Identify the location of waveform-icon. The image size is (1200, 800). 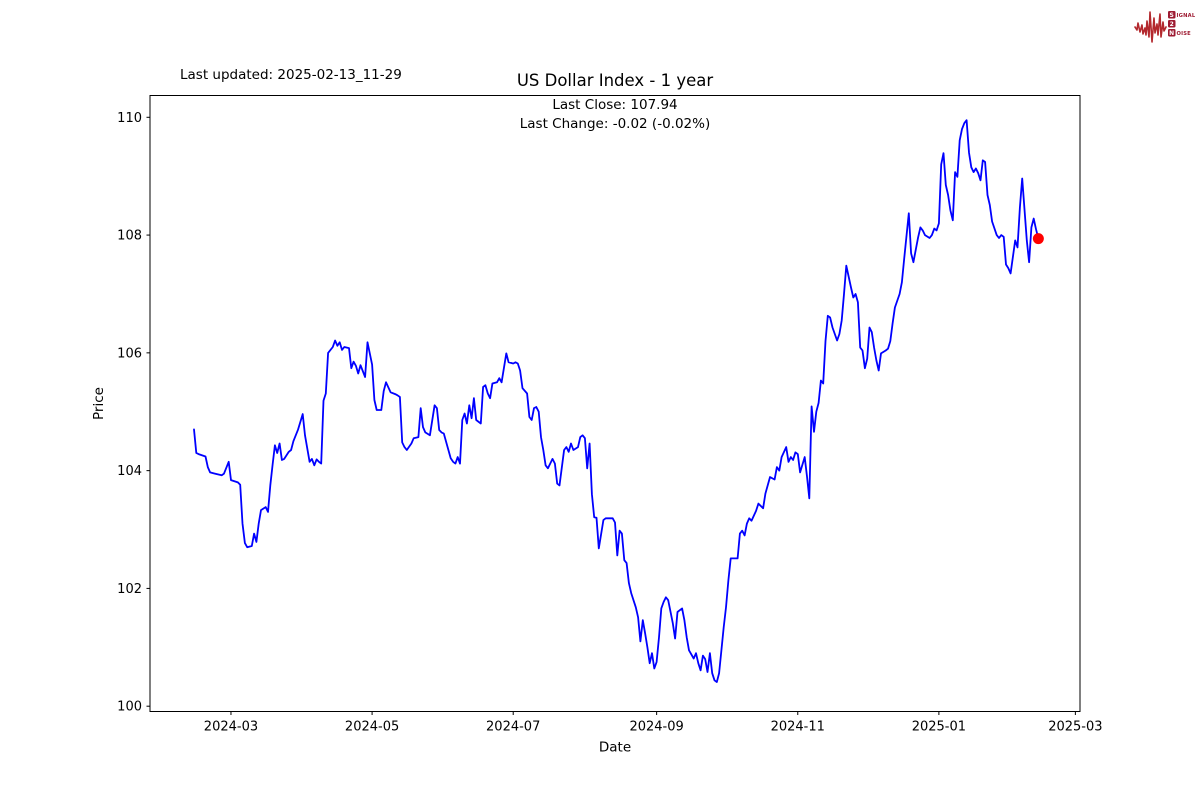
(1150, 27).